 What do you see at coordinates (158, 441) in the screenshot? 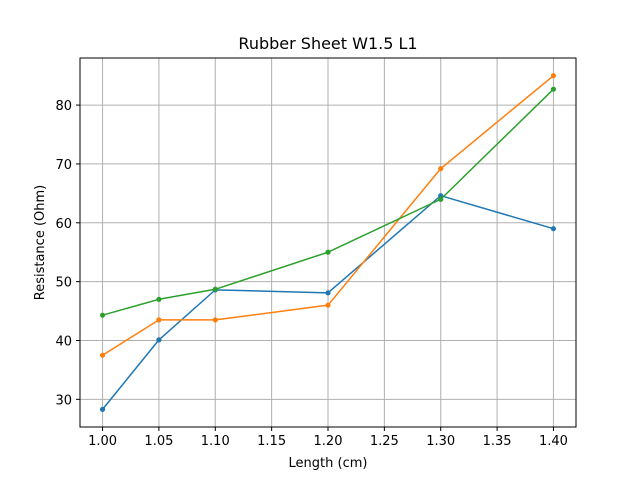
I see `x-tick-label: 1.05` at bounding box center [158, 441].